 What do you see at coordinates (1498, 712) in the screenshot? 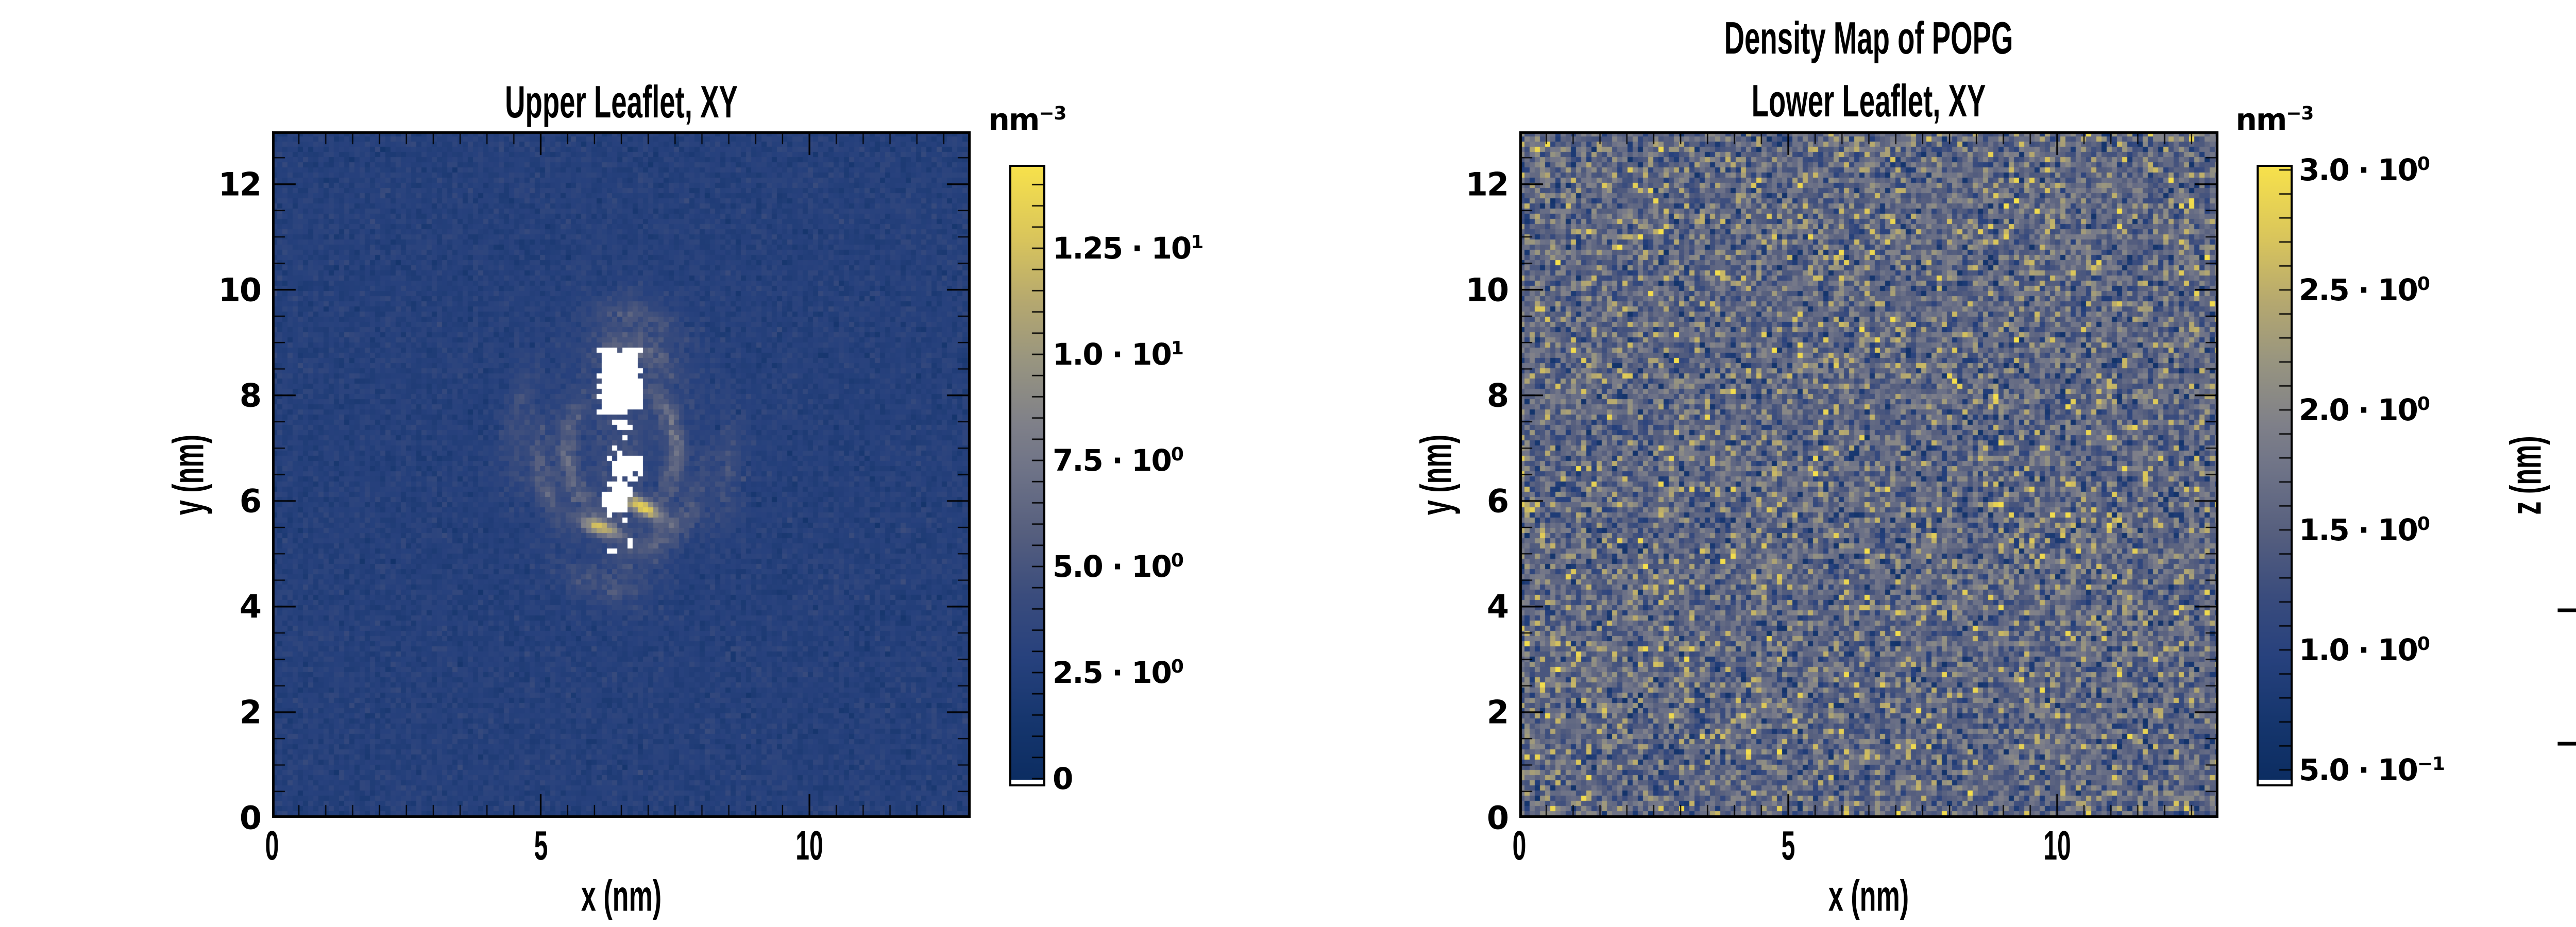
I see `ytick-label-lower-1: 2` at bounding box center [1498, 712].